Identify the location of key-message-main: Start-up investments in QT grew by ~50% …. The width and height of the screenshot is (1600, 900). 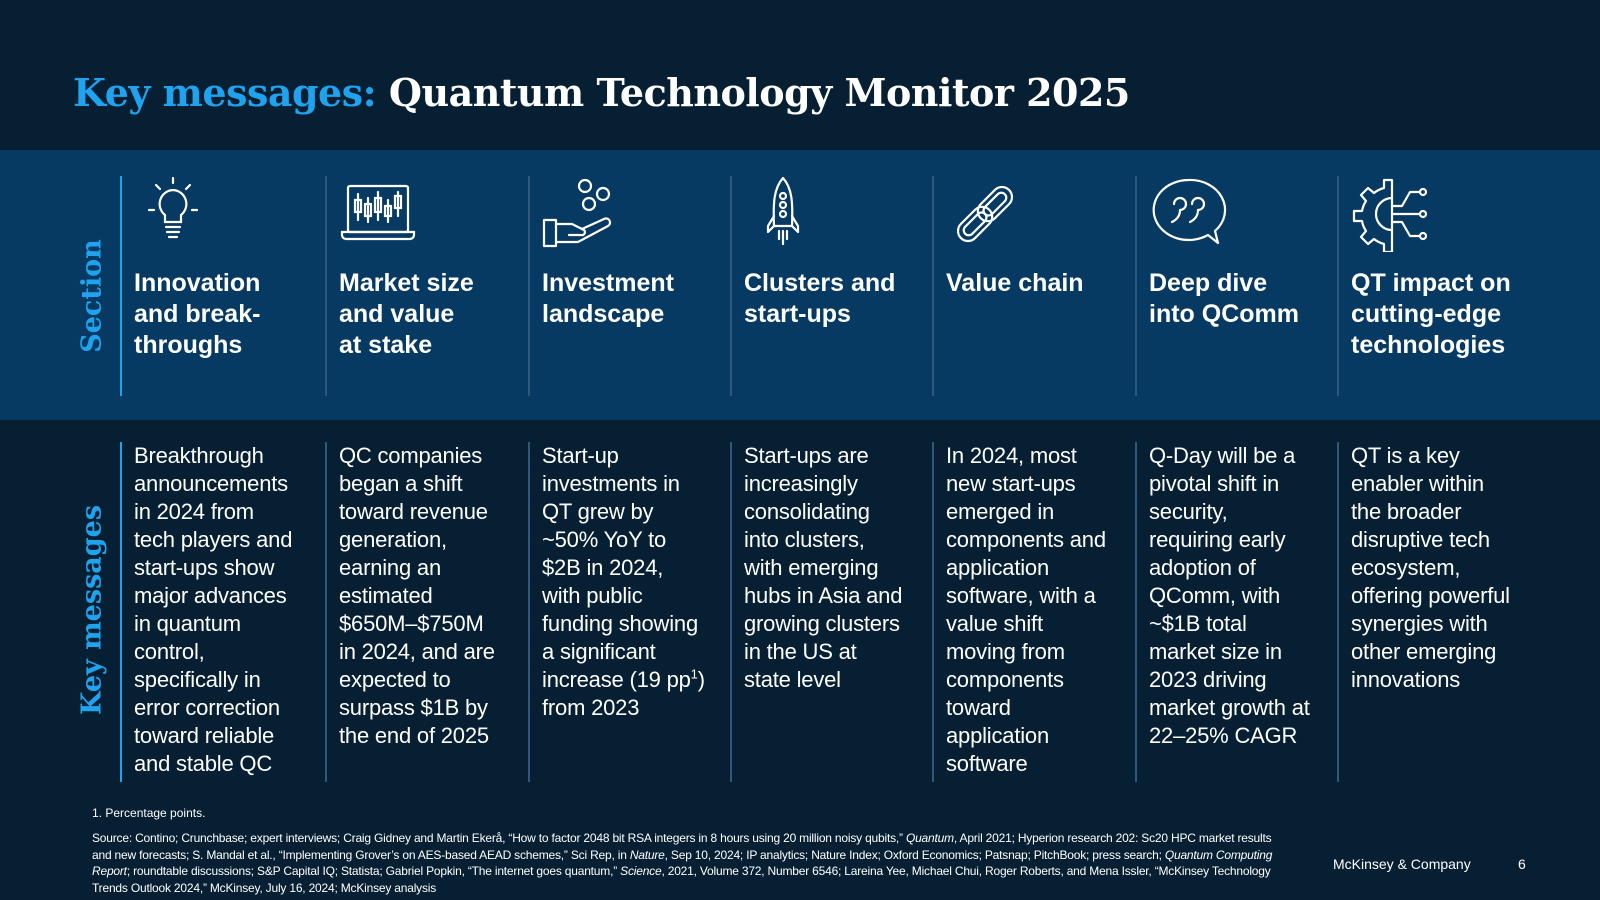
(620, 567).